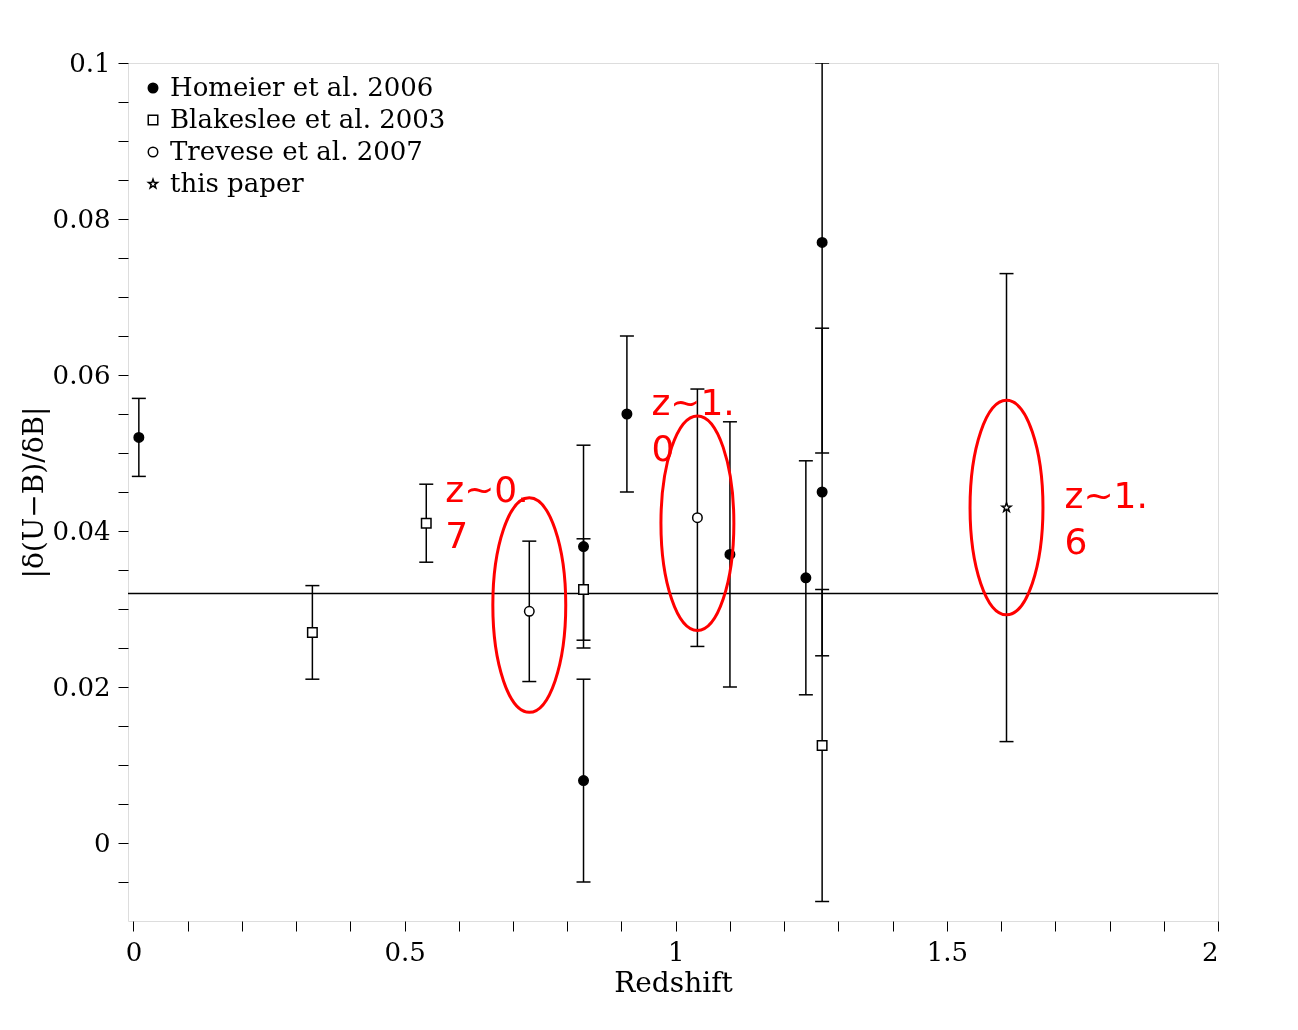 The image size is (1298, 1030). I want to click on legend-label: Trevese et al. 2007, so click(296, 151).